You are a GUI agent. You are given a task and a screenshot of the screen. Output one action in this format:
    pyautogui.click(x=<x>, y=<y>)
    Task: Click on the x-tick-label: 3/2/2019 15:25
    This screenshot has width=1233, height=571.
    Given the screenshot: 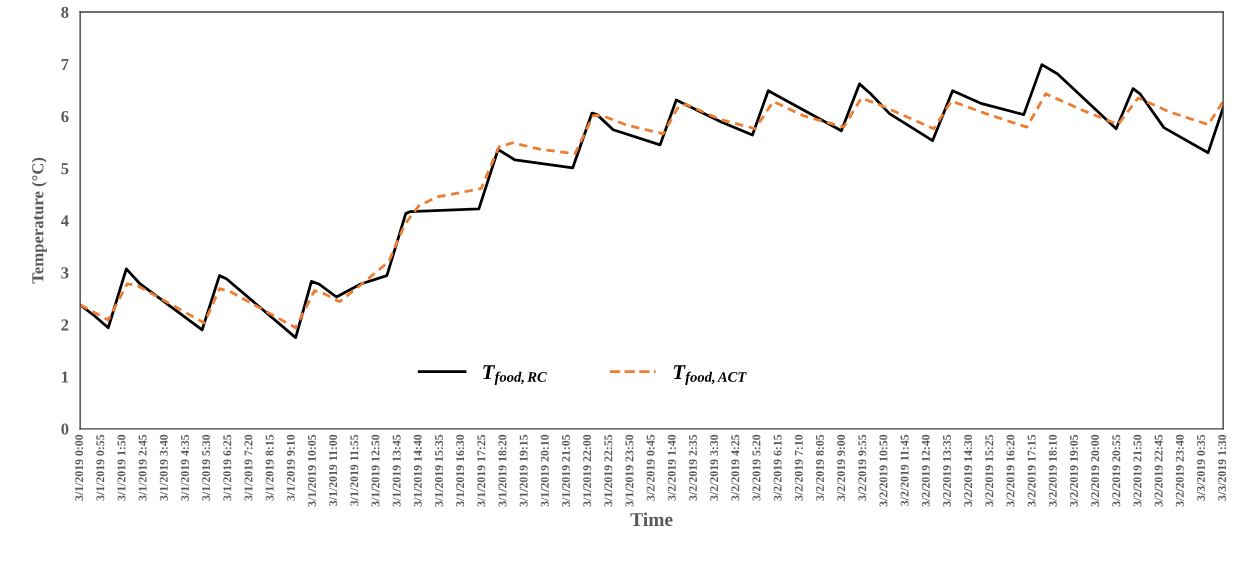 What is the action you would take?
    pyautogui.click(x=989, y=470)
    